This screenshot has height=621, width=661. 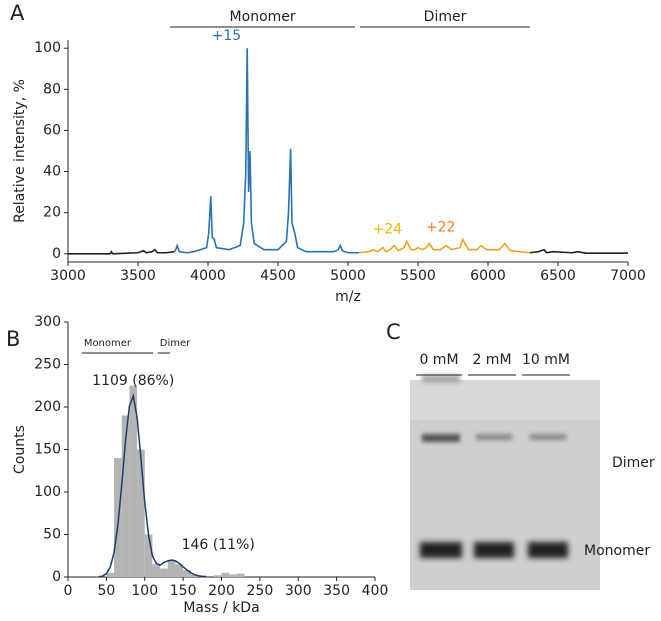 I want to click on x-tick-label: 6000, so click(x=488, y=276).